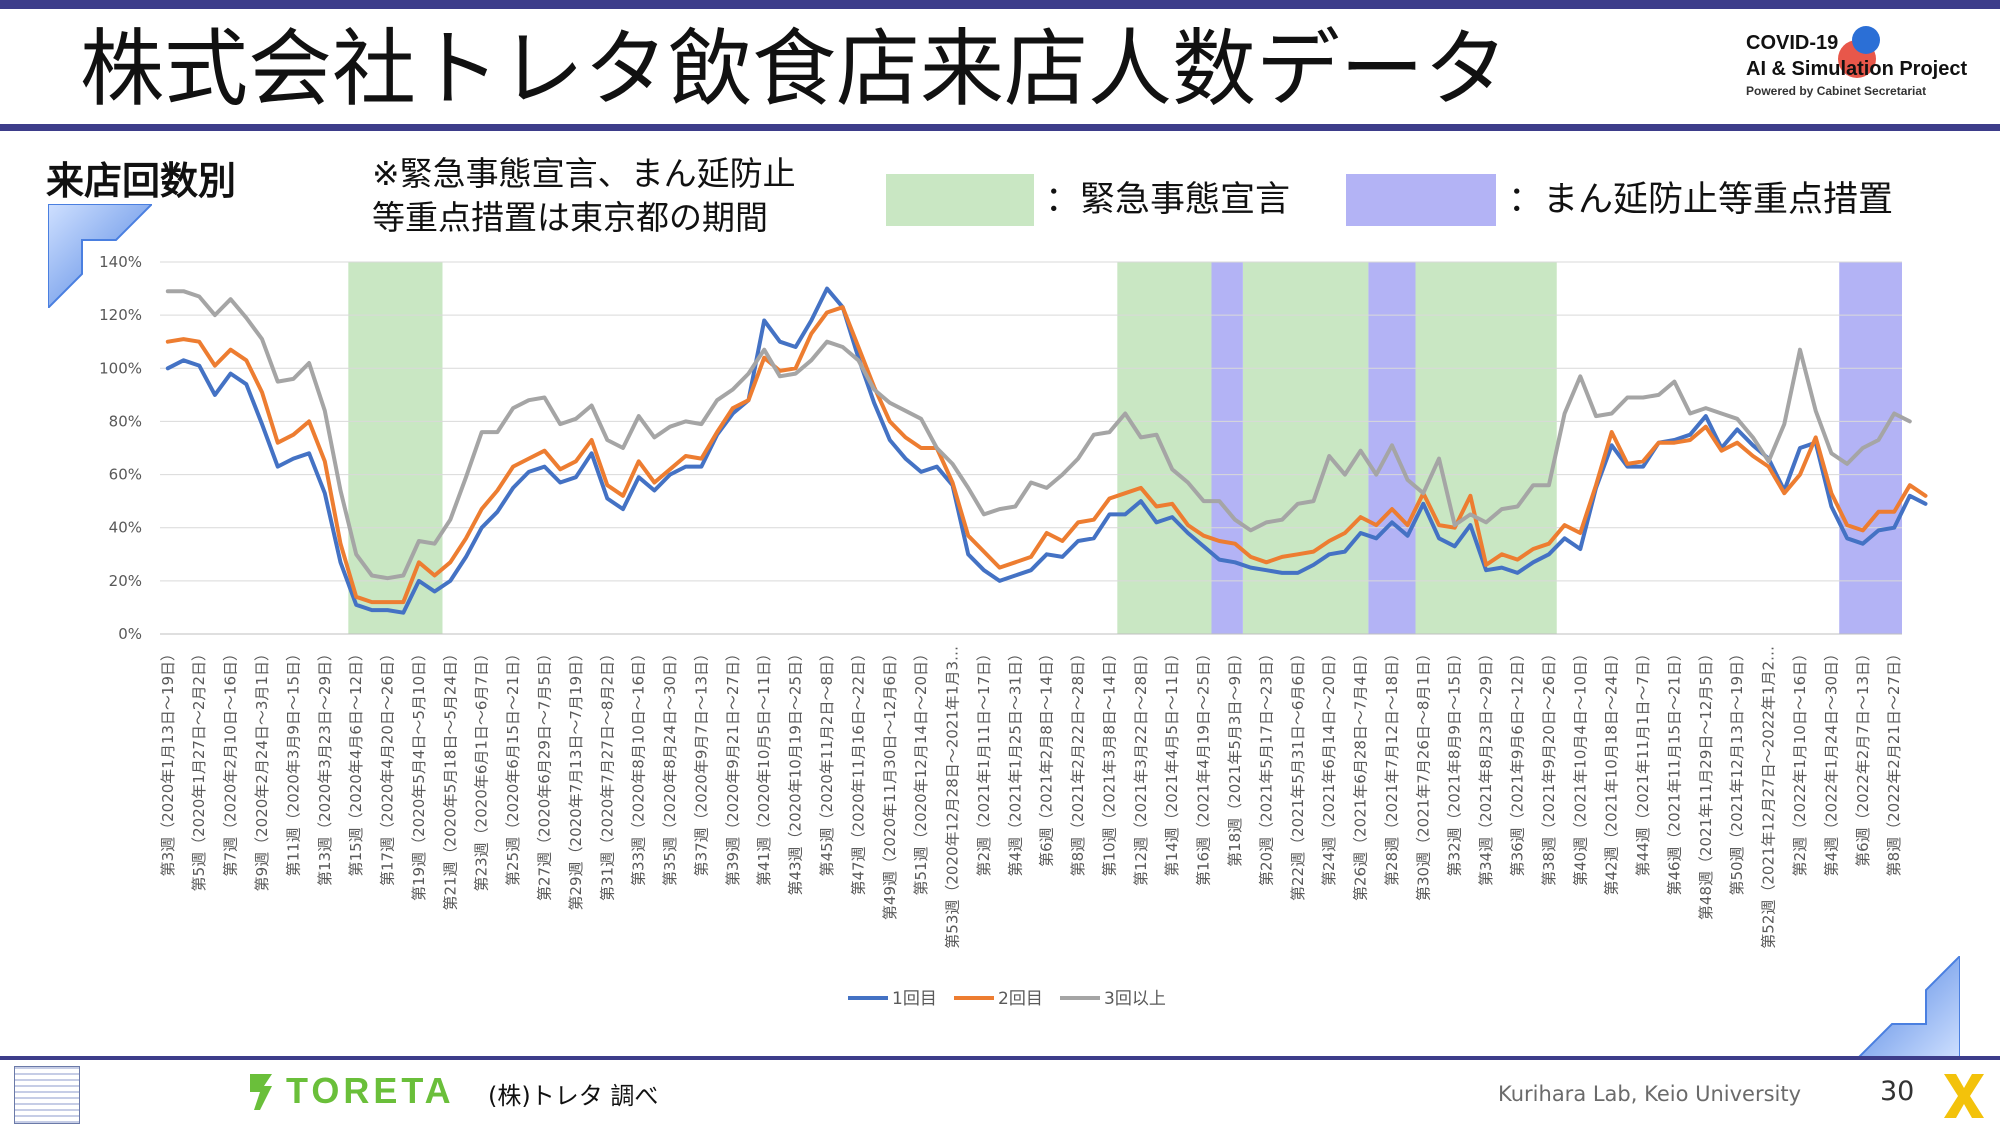 Image resolution: width=2000 pixels, height=1125 pixels. What do you see at coordinates (1235, 756) in the screenshot?
I see `x-tick-label: 第18週（2021年5月3日～9日）` at bounding box center [1235, 756].